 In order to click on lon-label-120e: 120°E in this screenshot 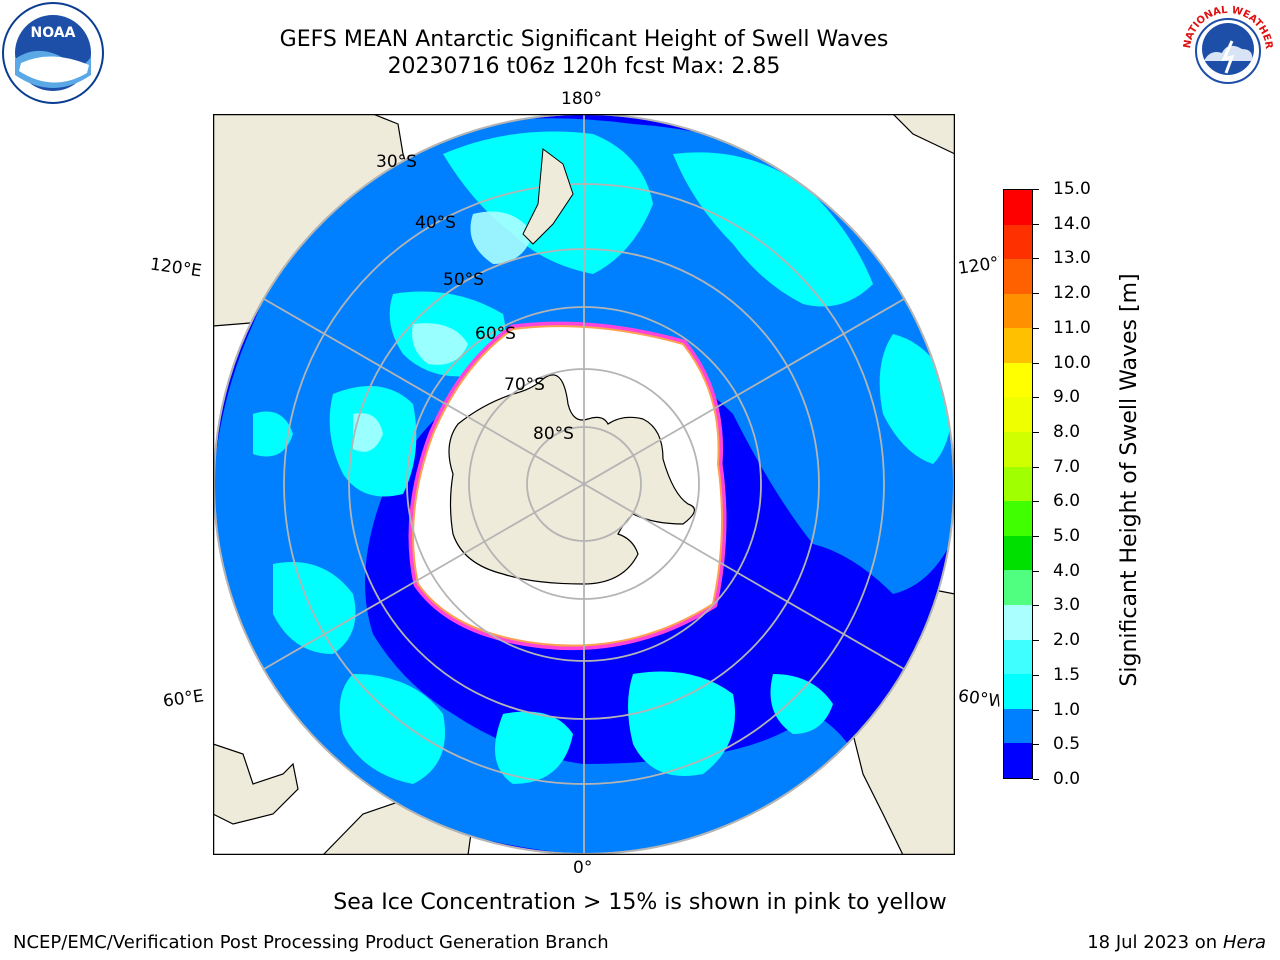, I will do `click(175, 268)`.